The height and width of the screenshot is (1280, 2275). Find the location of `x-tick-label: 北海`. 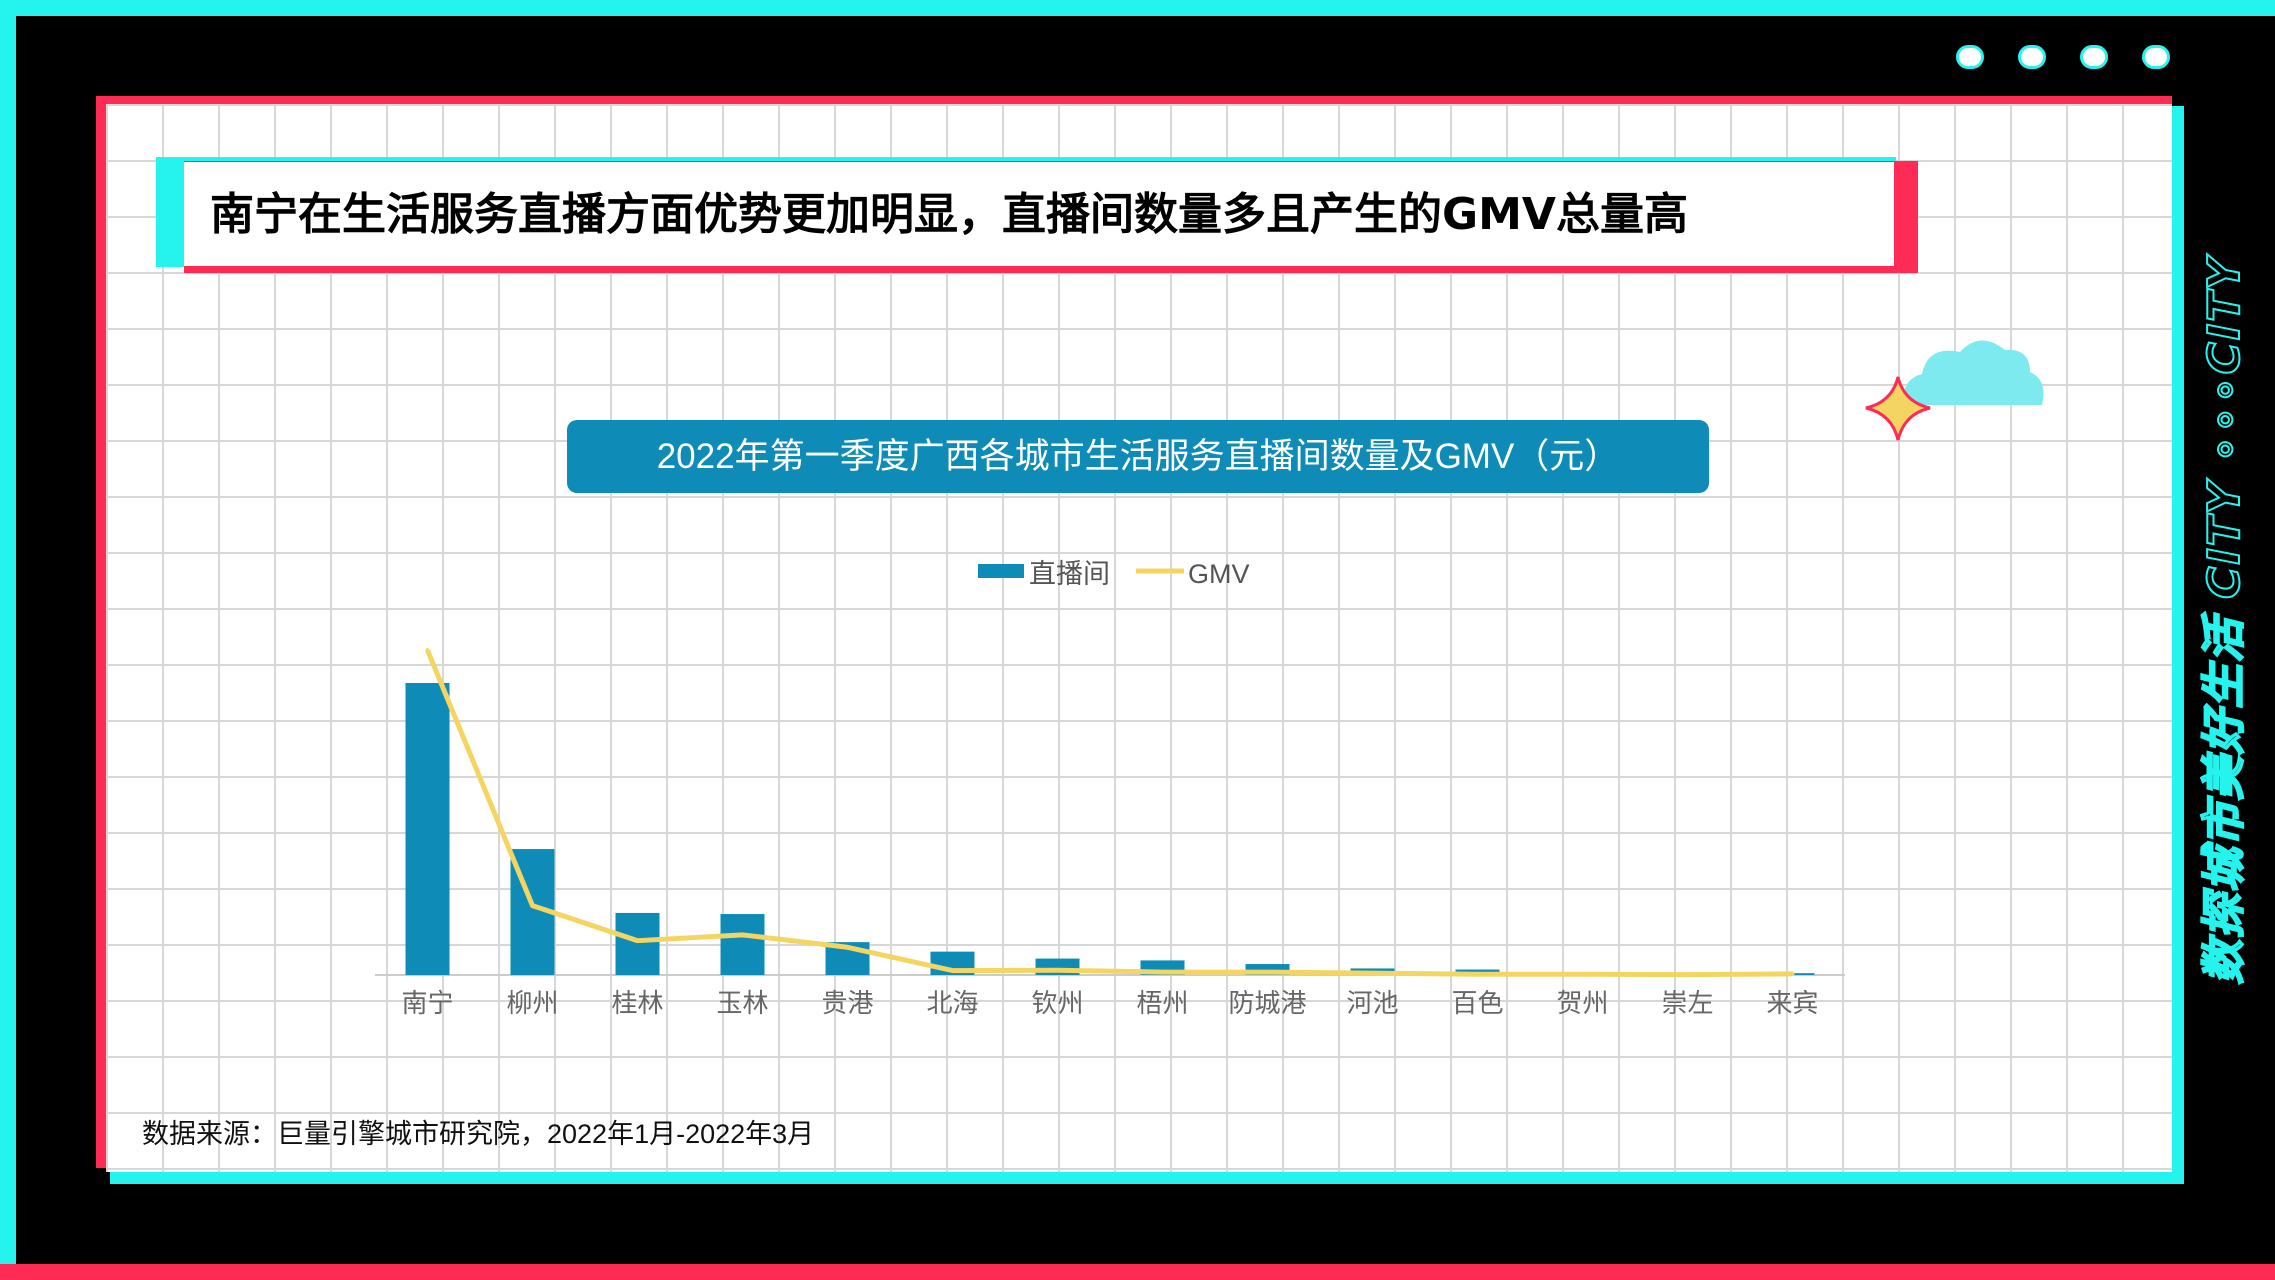

x-tick-label: 北海 is located at coordinates (952, 1003).